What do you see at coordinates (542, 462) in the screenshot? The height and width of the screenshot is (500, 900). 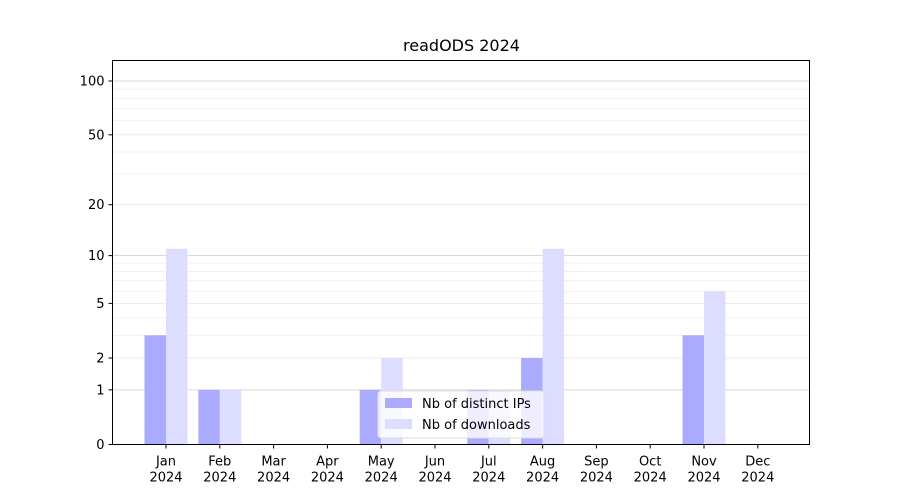 I see `x-tick-label-month: Aug` at bounding box center [542, 462].